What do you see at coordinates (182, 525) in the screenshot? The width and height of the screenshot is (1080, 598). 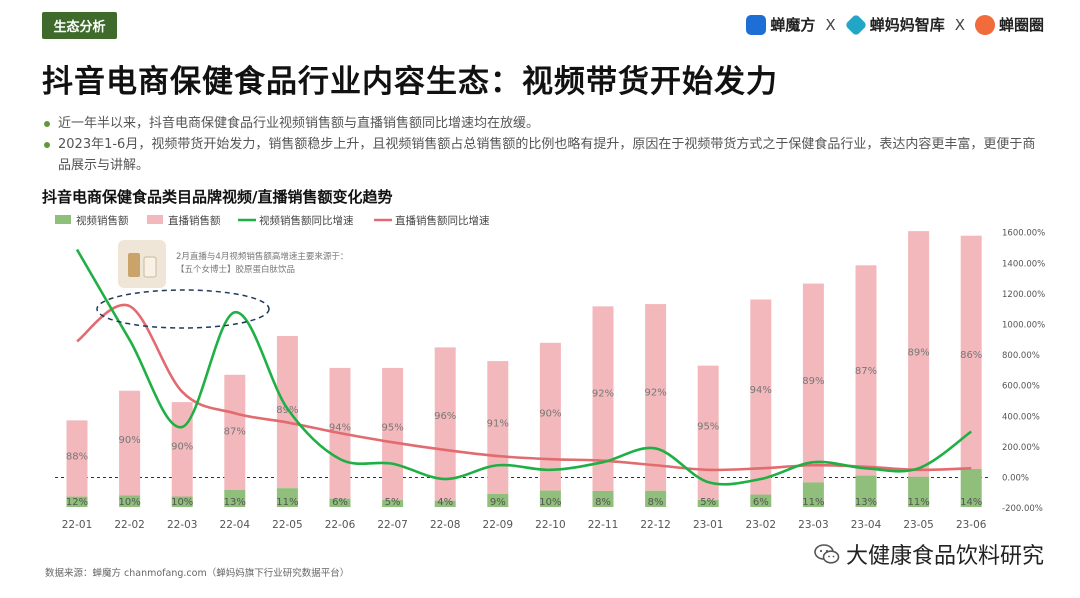 I see `x-tick-label: 22-03` at bounding box center [182, 525].